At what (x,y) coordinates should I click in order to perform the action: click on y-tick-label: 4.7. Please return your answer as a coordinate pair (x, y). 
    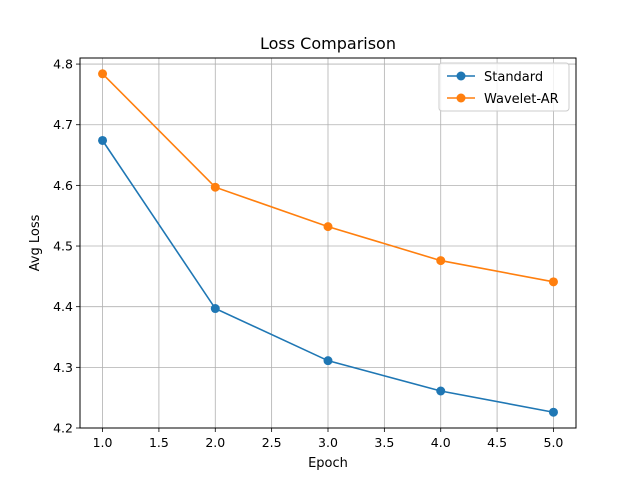
    Looking at the image, I should click on (63, 124).